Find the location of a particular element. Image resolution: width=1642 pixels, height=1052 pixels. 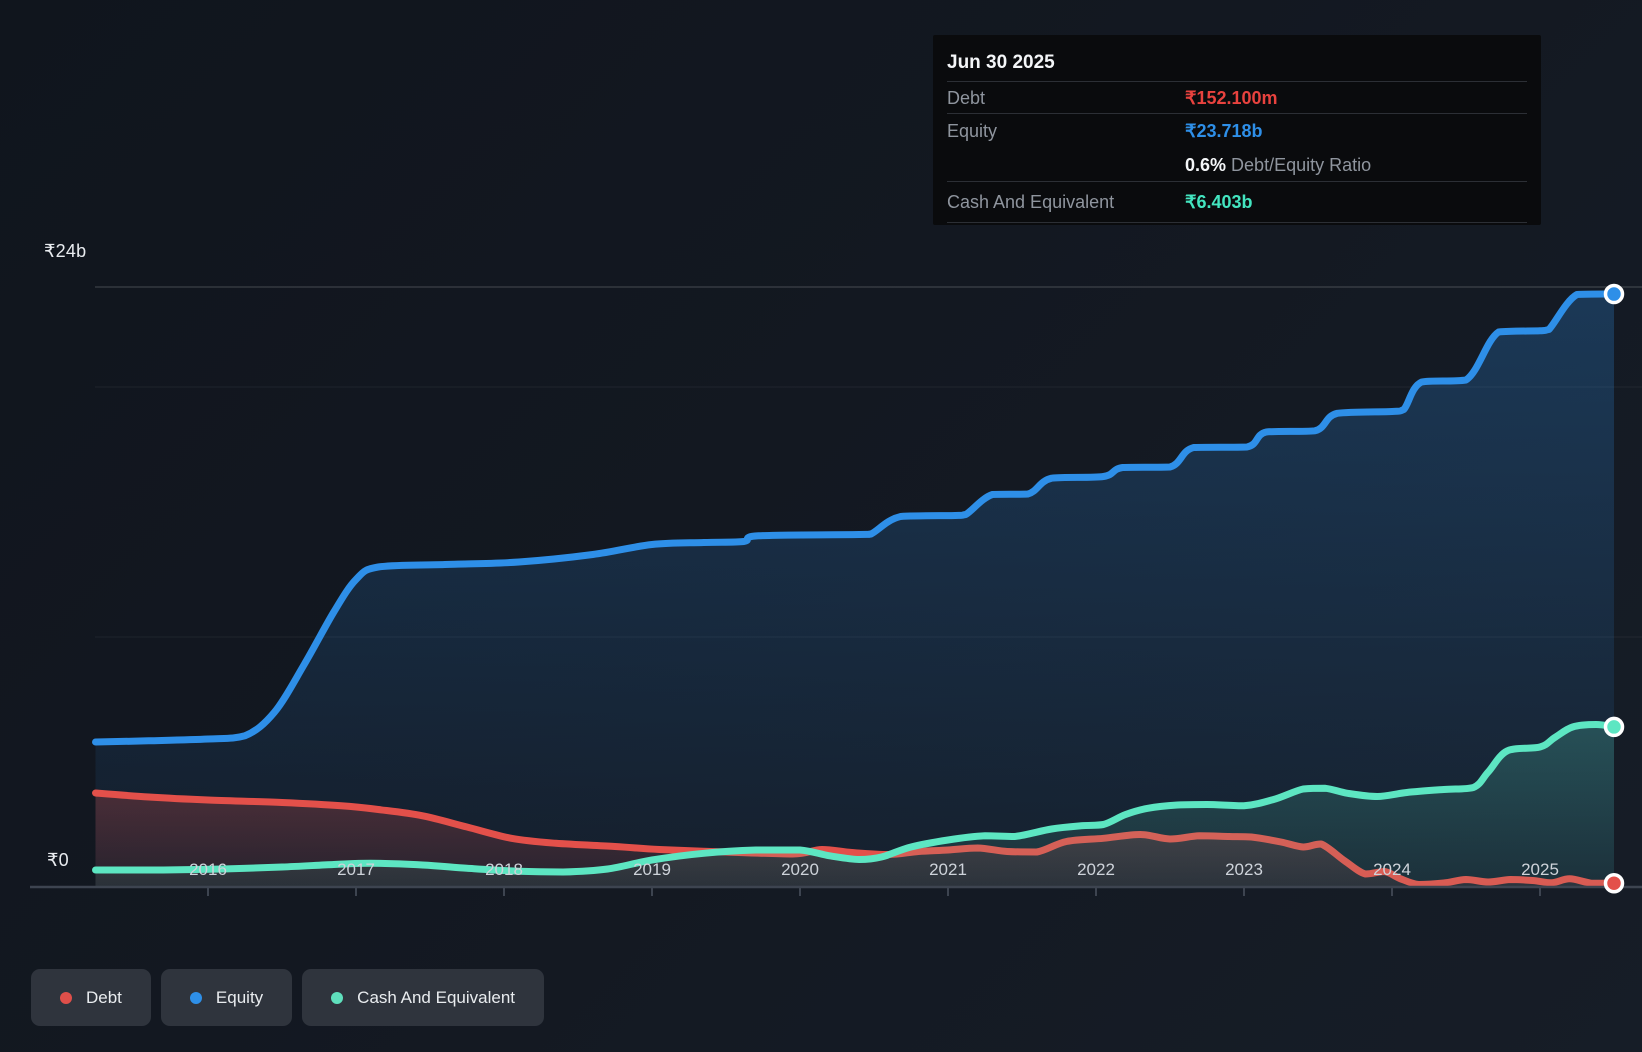

tooltip-equity-label: Equity is located at coordinates (972, 131).